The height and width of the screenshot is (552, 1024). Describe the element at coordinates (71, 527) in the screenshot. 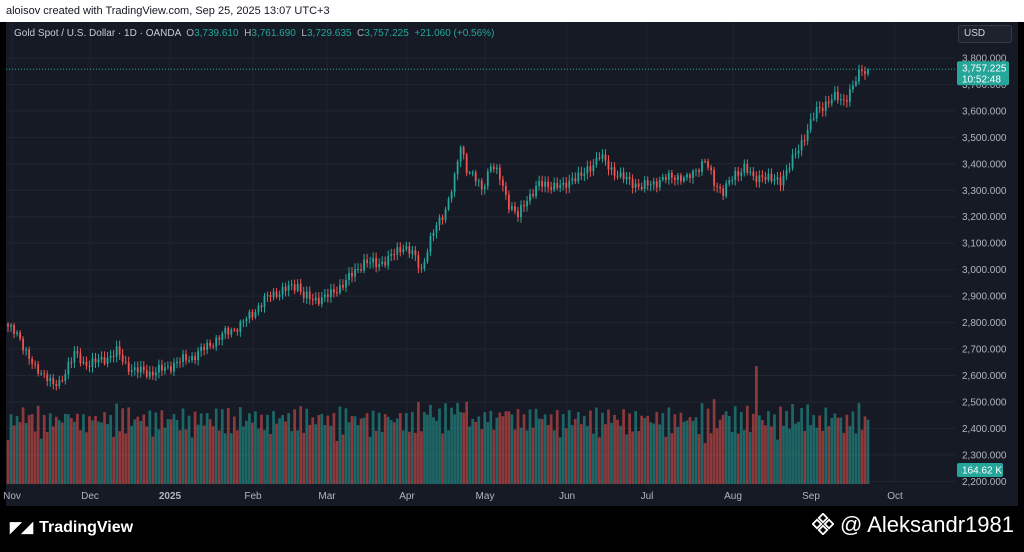

I see `tradingview-logo: ◤◢ TradingView` at that location.